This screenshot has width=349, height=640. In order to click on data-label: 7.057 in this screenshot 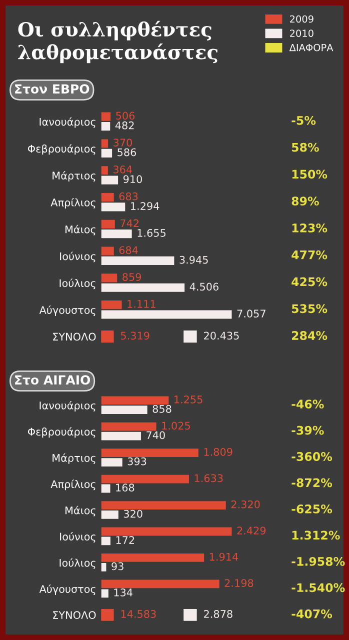, I will do `click(251, 314)`.